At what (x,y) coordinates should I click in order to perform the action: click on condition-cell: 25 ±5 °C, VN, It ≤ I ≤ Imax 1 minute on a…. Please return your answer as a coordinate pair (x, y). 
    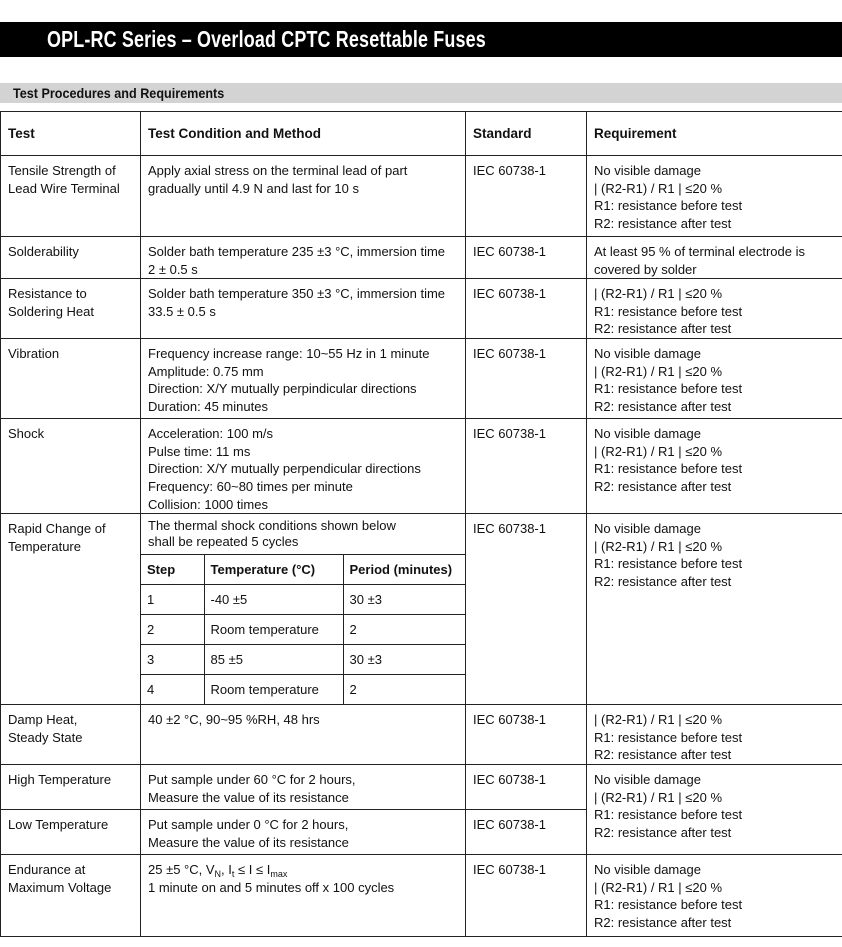
    Looking at the image, I should click on (303, 896).